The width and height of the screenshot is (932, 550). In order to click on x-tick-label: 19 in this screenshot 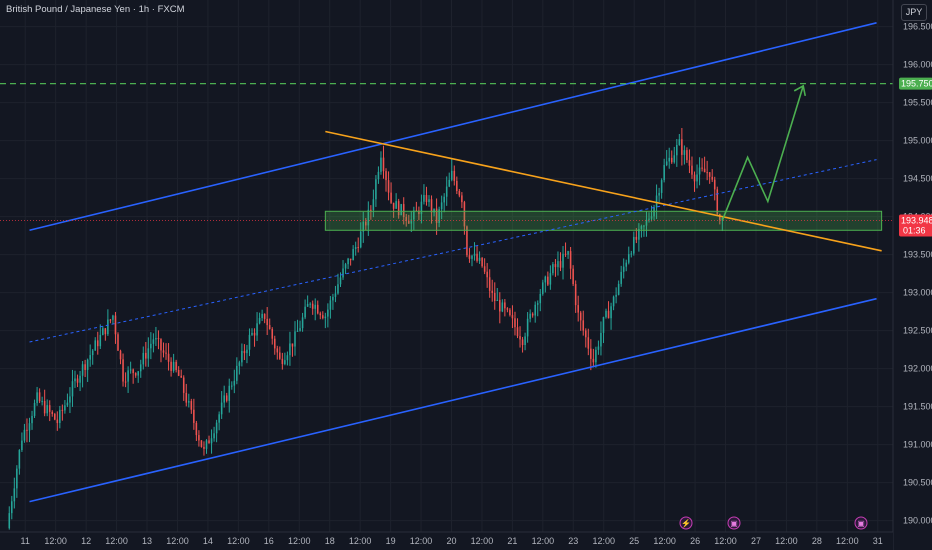, I will do `click(391, 541)`.